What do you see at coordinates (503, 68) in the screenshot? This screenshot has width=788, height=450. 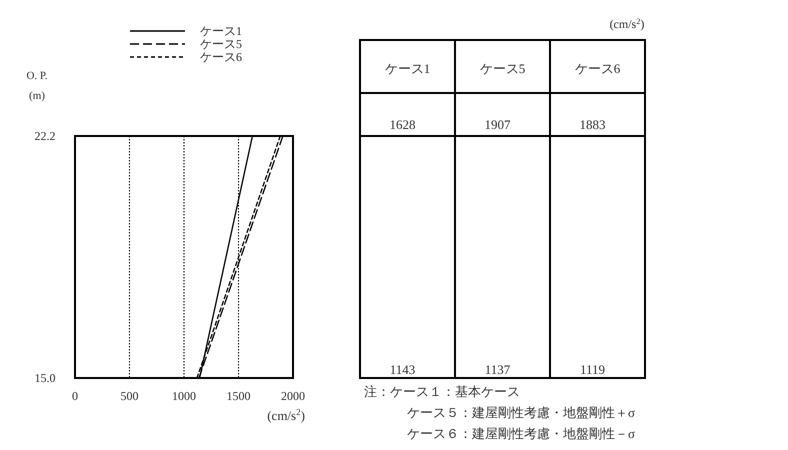 I see `text: ケース5` at bounding box center [503, 68].